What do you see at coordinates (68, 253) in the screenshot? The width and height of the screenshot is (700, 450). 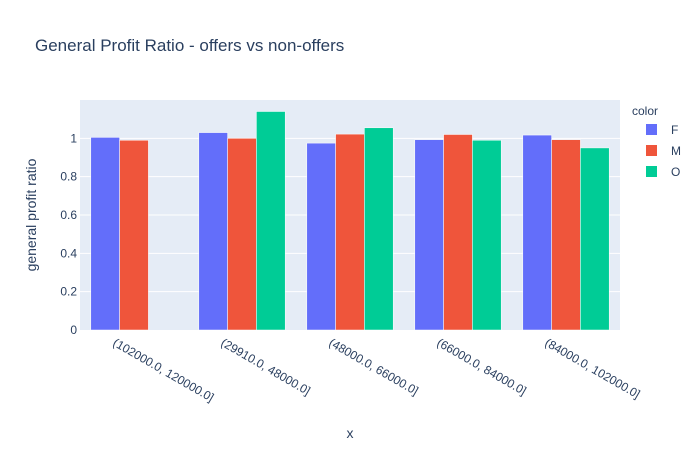 I see `y-tick-label: 0.4` at bounding box center [68, 253].